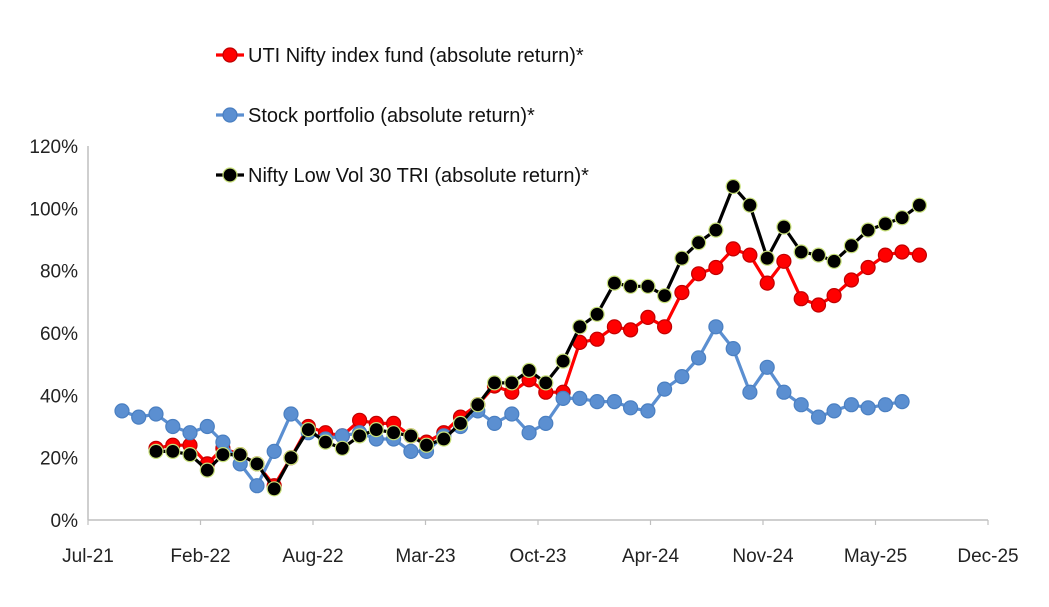  I want to click on x-tick-label: Feb-22, so click(200, 556).